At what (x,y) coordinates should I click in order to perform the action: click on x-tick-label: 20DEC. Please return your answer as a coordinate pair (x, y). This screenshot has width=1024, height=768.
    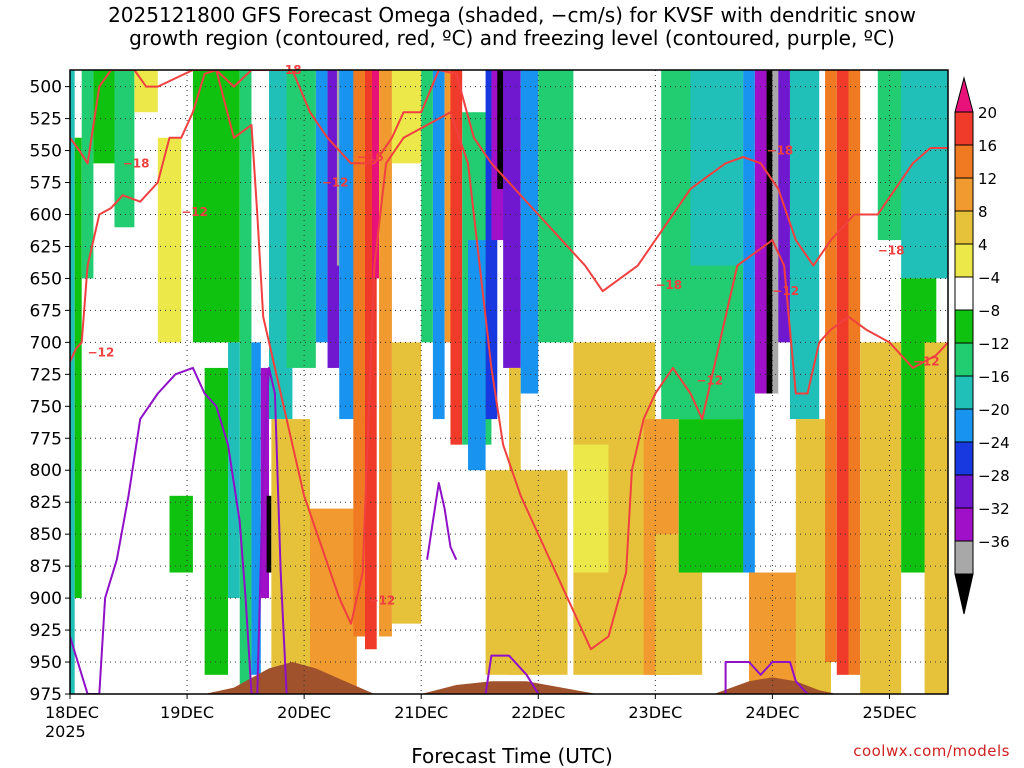
    Looking at the image, I should click on (304, 712).